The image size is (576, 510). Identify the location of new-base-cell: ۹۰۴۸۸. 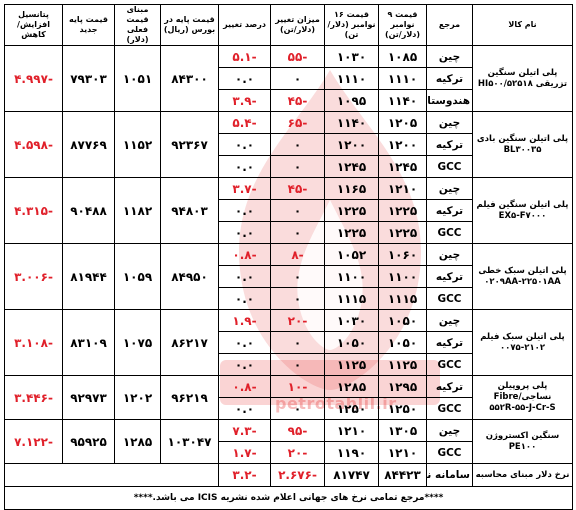
(88, 210).